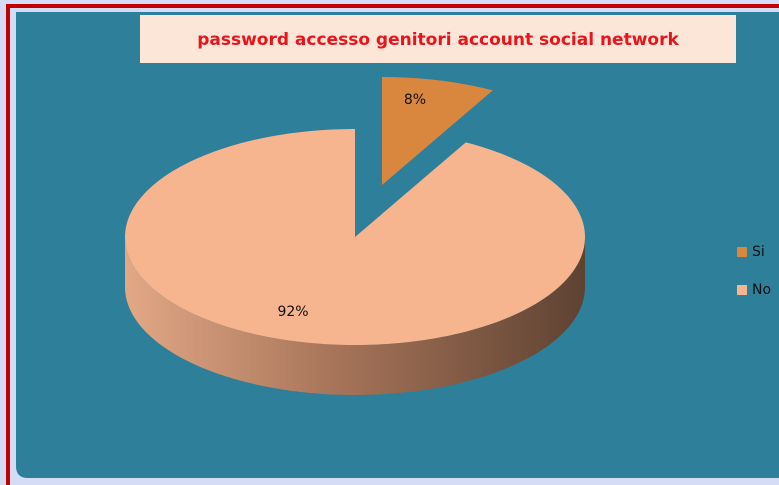 The width and height of the screenshot is (779, 485). Describe the element at coordinates (761, 290) in the screenshot. I see `legend-label: No` at that location.